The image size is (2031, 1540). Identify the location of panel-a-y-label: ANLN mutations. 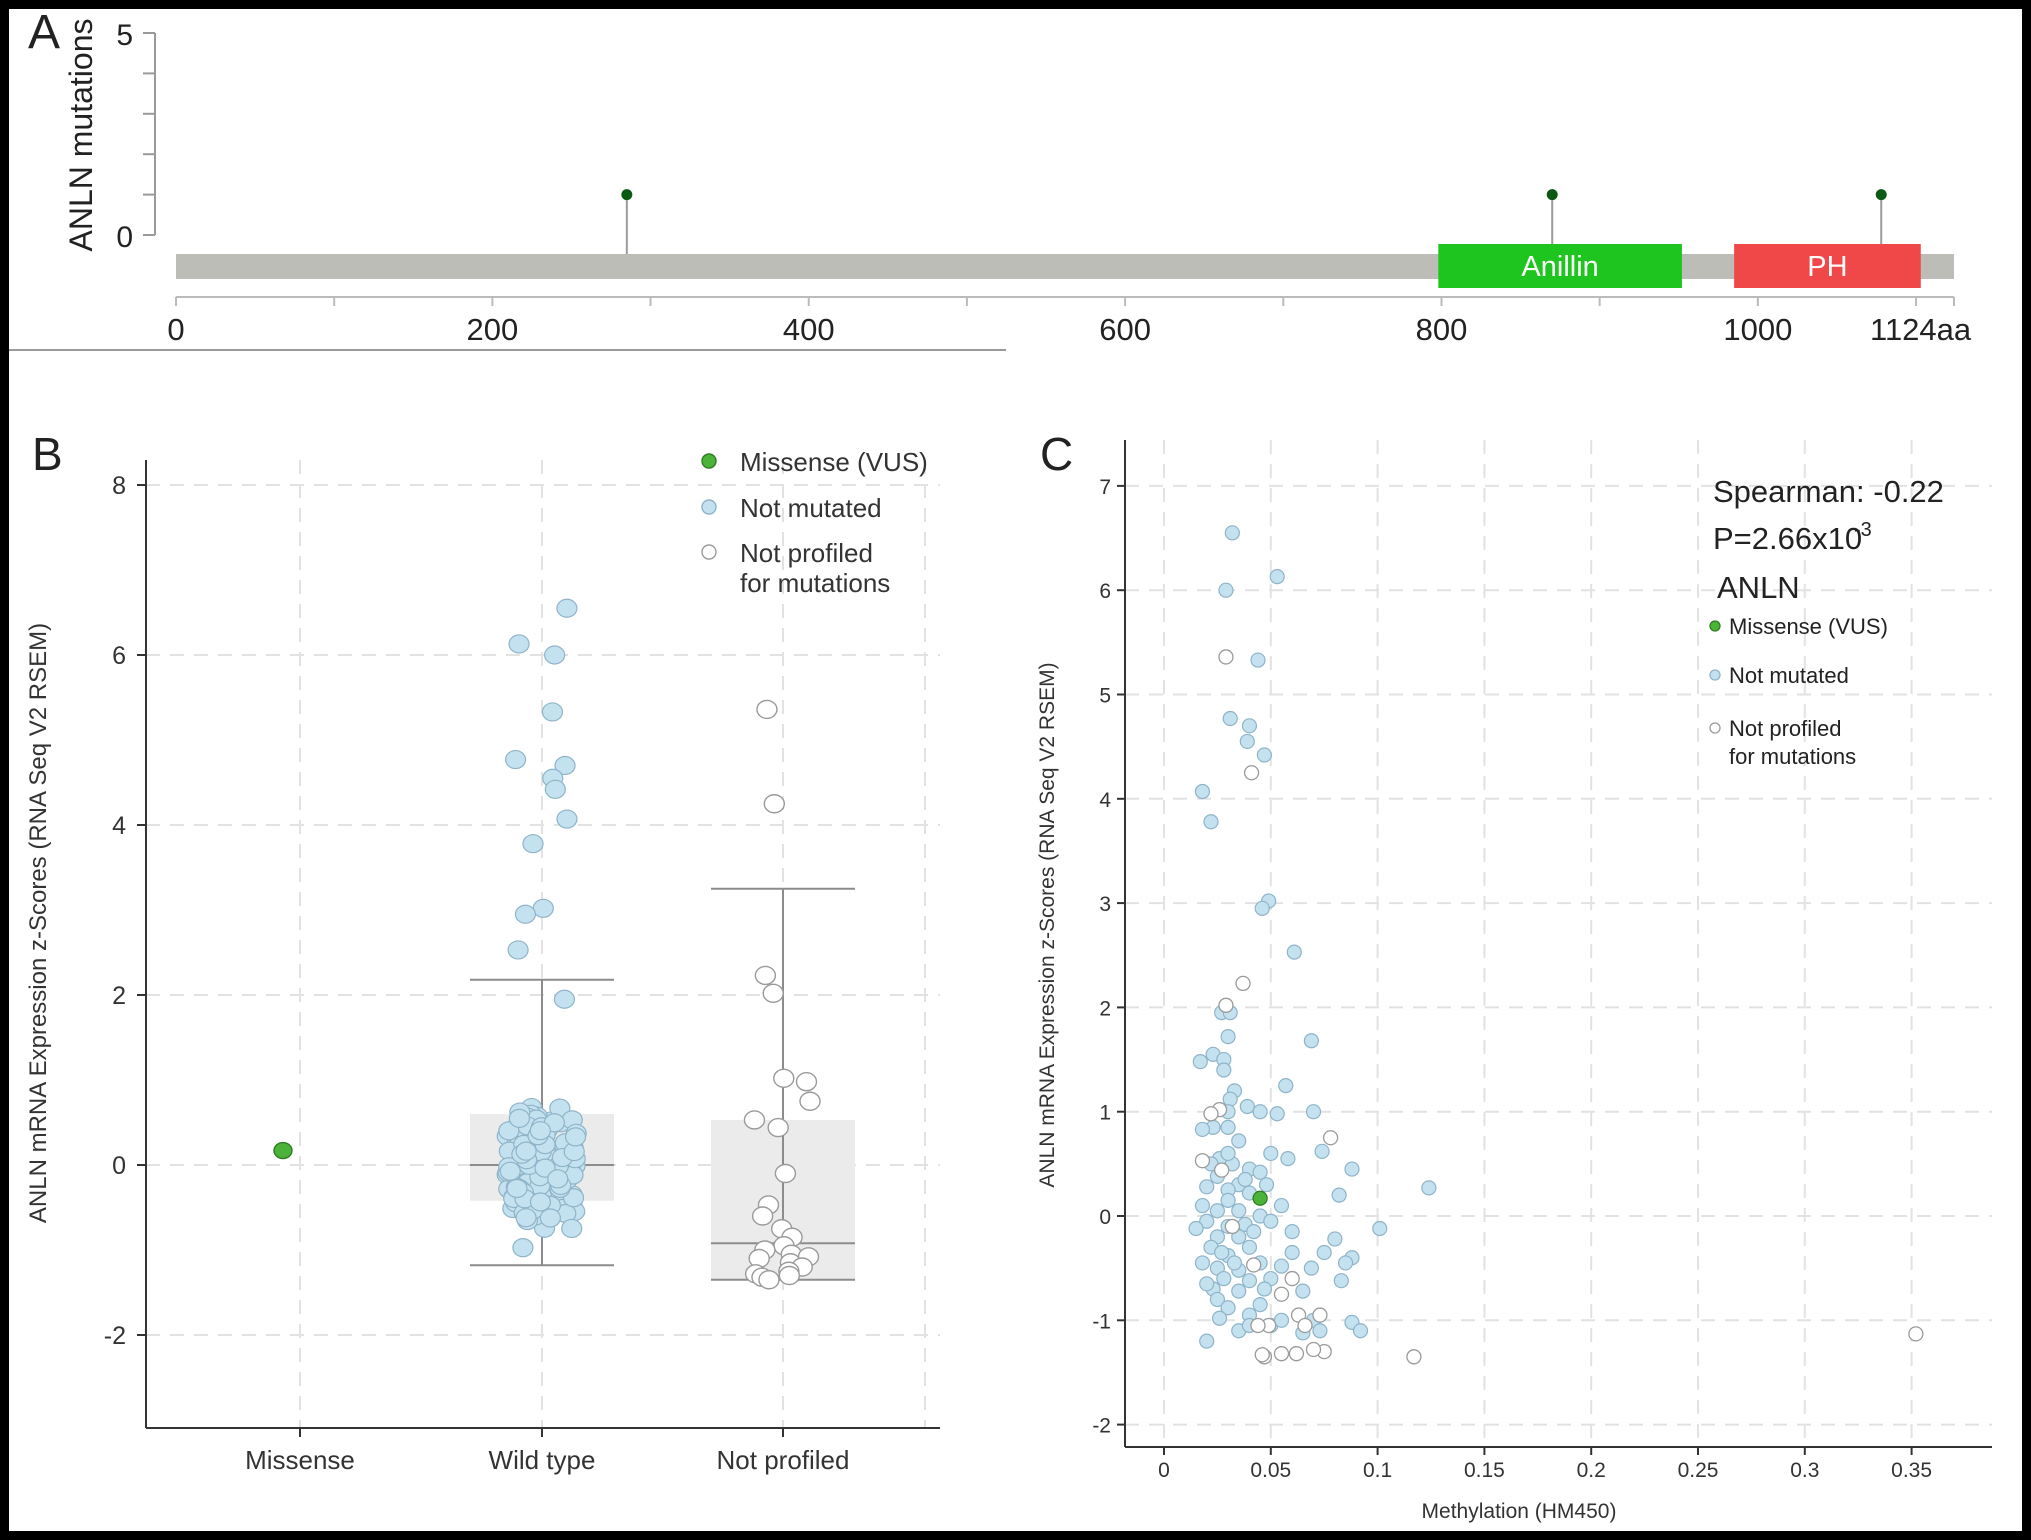
(81, 135).